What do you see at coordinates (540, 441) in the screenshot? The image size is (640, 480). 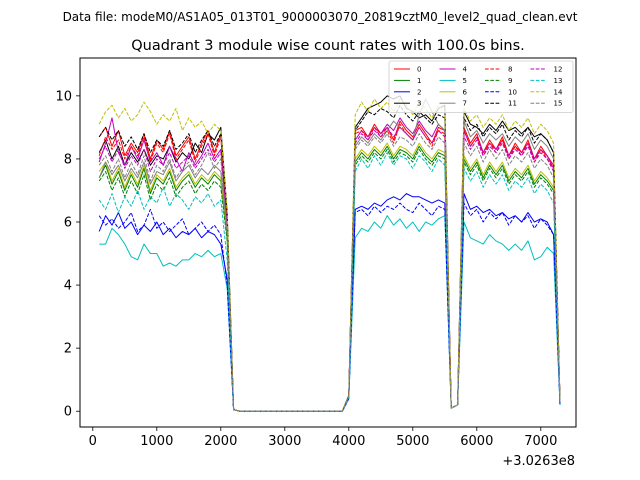 I see `x-tick-label: 7000` at bounding box center [540, 441].